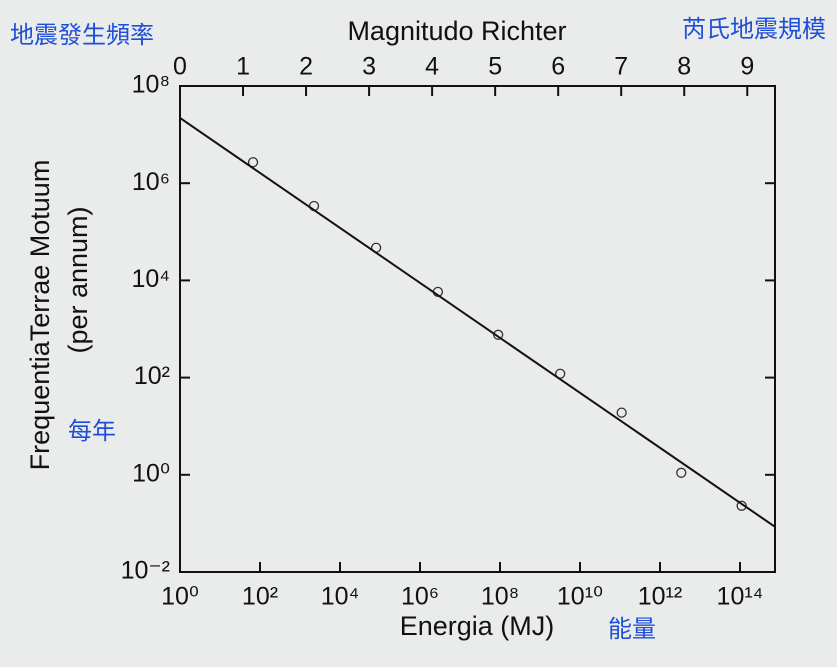 Image resolution: width=837 pixels, height=667 pixels. I want to click on x2-tick-label: 9, so click(747, 67).